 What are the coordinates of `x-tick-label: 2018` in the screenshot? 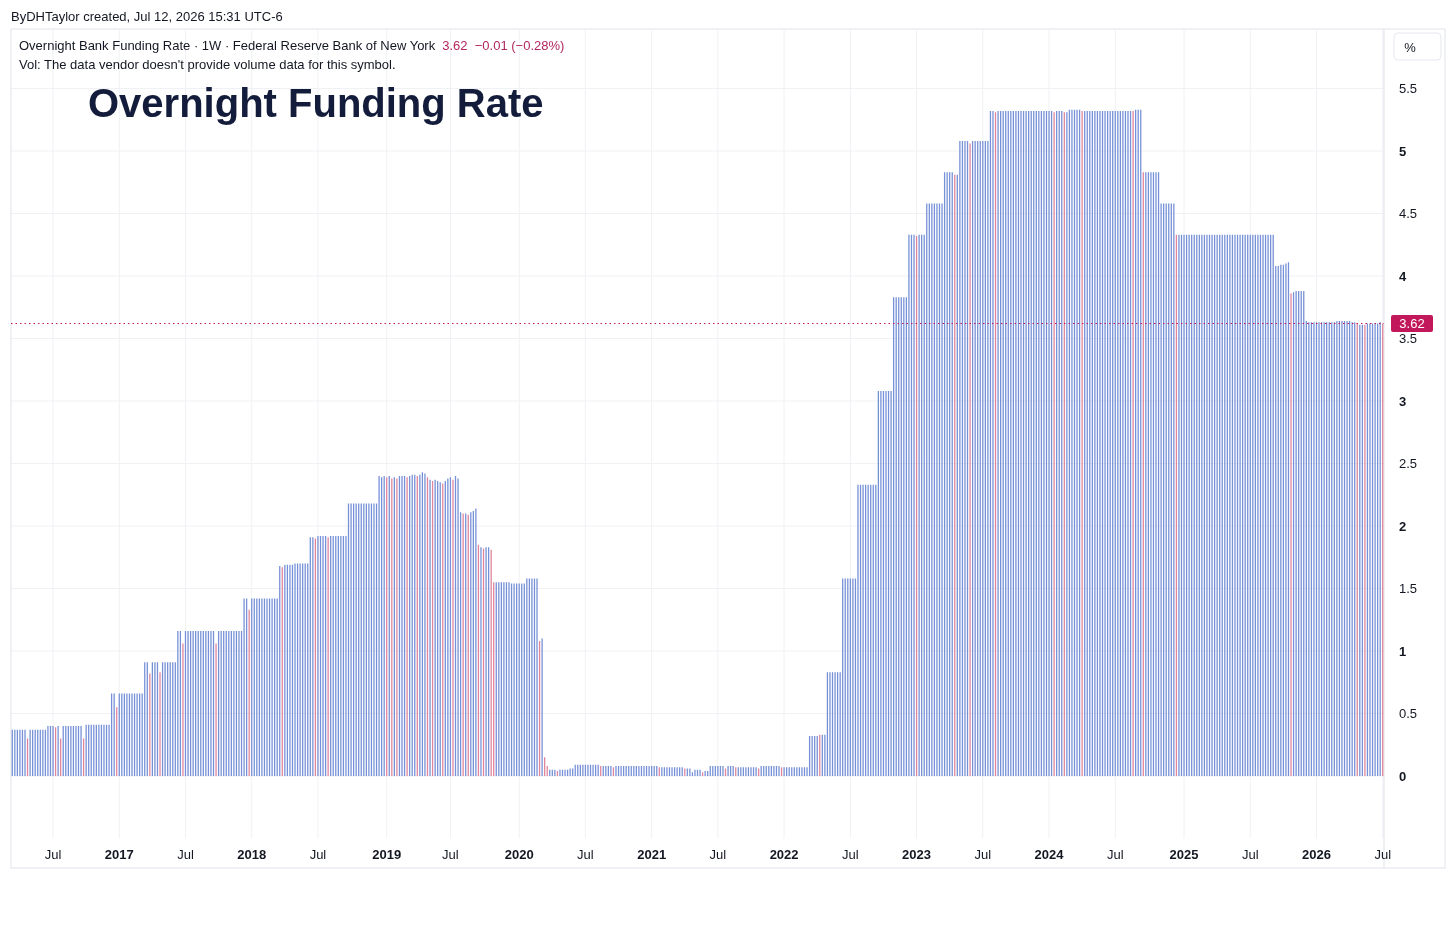 It's located at (252, 854).